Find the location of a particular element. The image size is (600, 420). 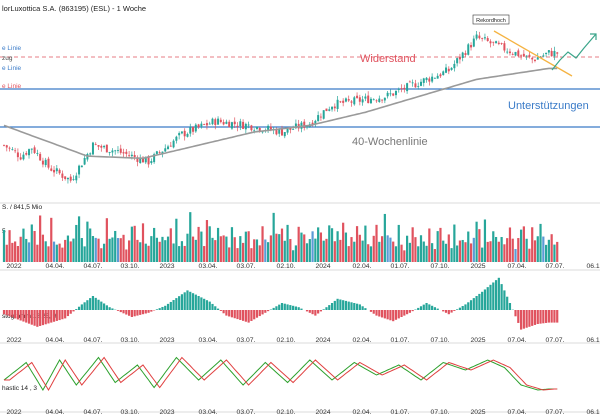

stochastic-label: hastic 14 , 3 is located at coordinates (19, 388).